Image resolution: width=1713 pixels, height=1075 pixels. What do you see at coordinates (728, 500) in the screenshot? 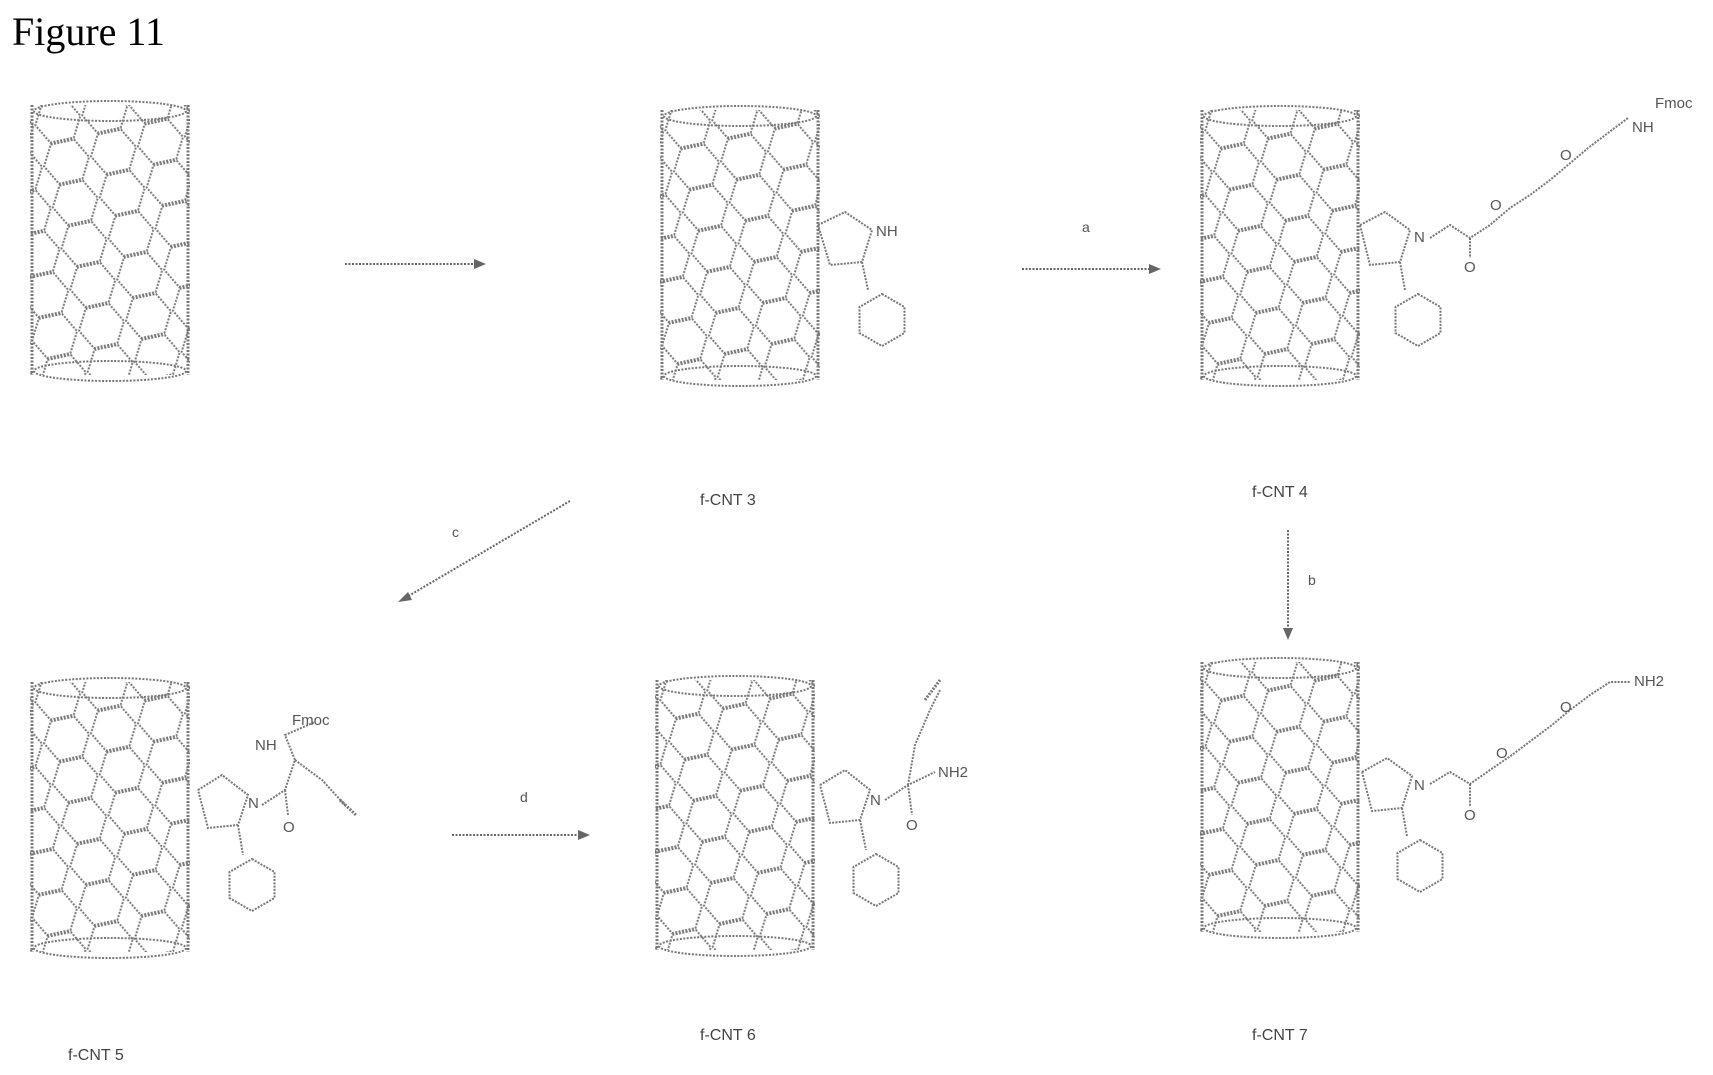
I see `label-f-cnt-3: f-CNT 3` at bounding box center [728, 500].